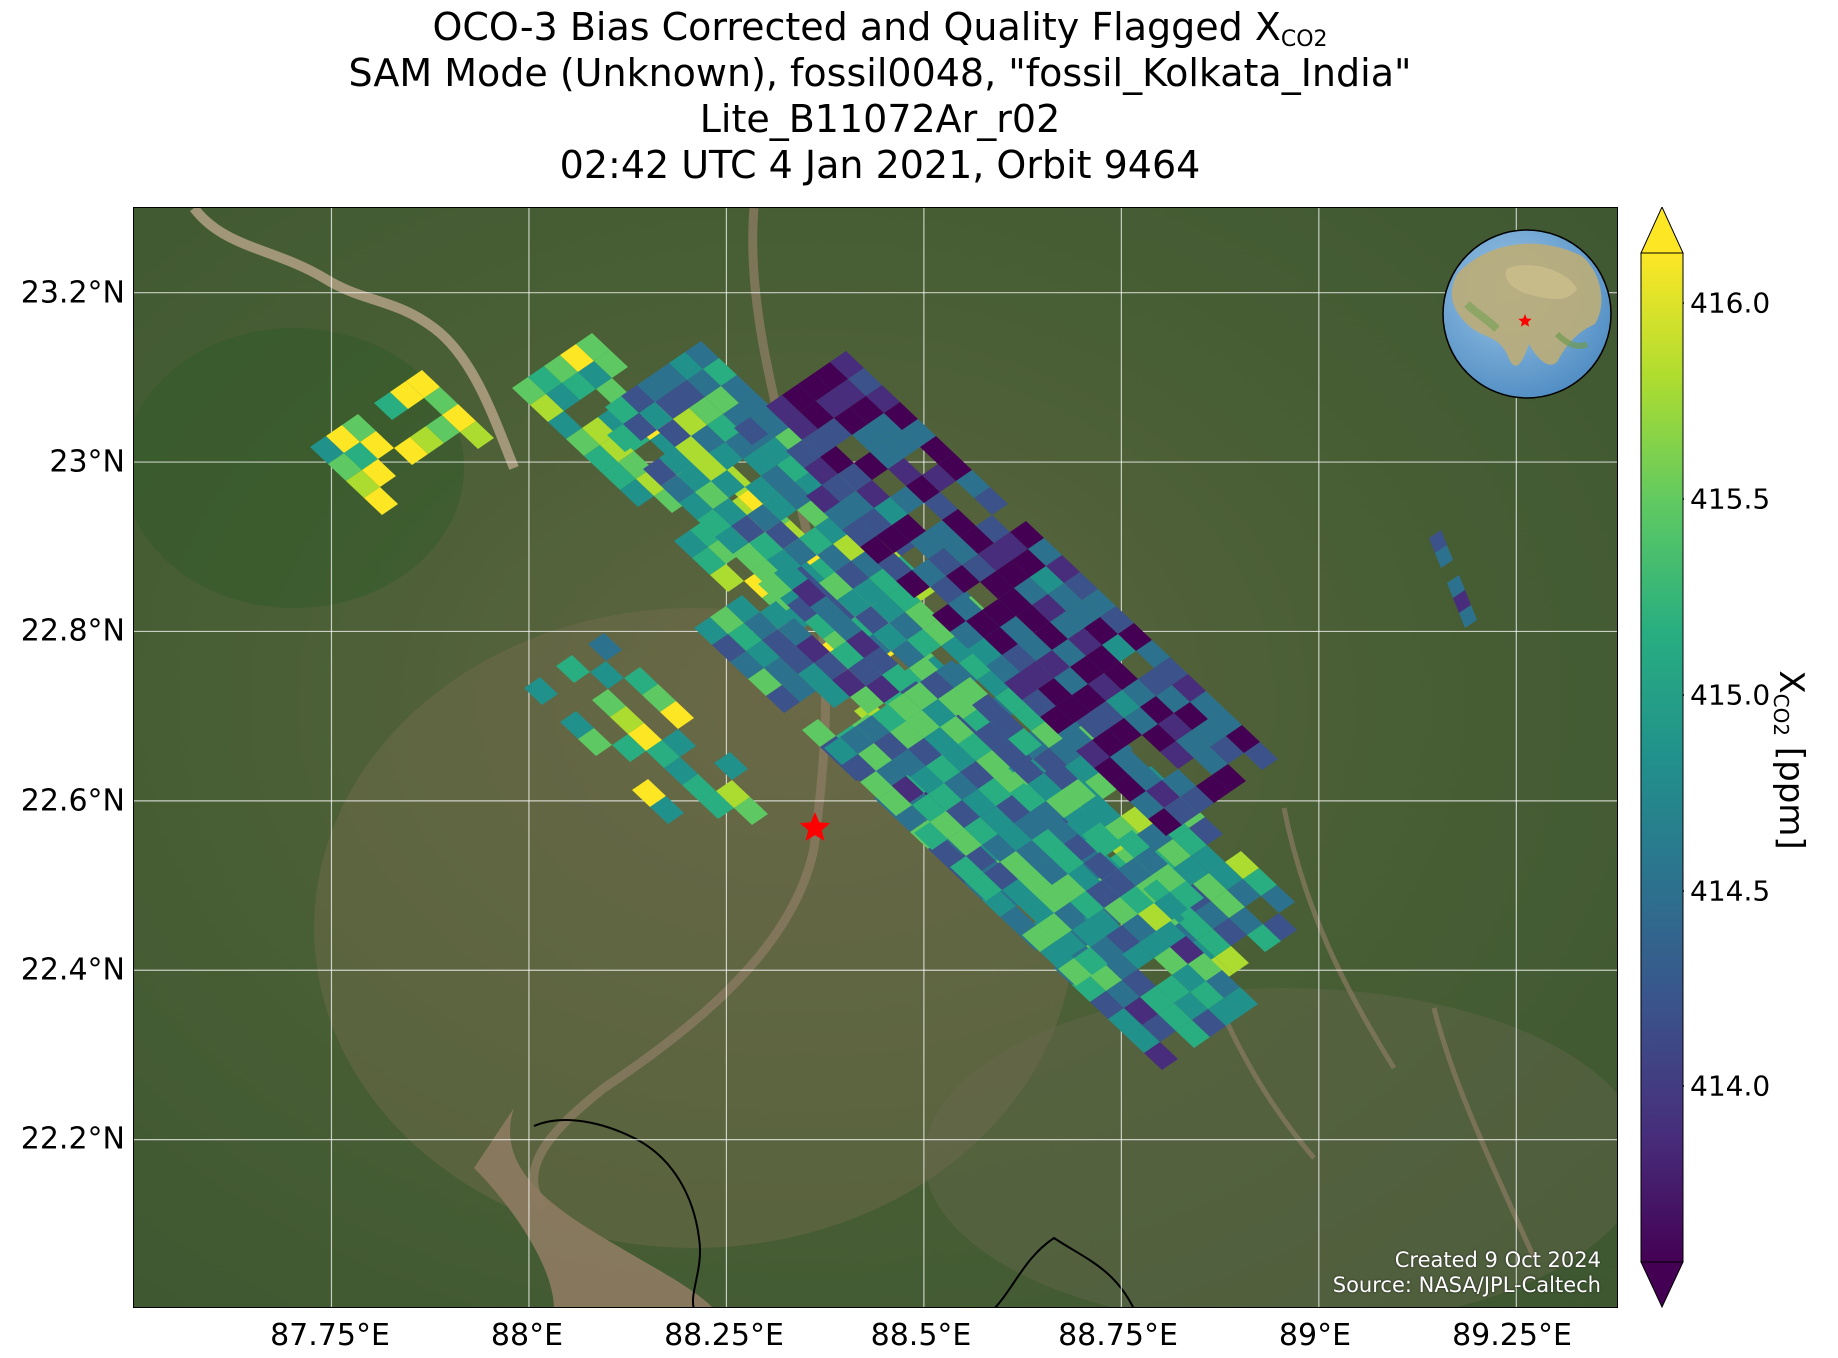 The height and width of the screenshot is (1358, 1838). What do you see at coordinates (72, 970) in the screenshot?
I see `lat-tick-22.4: 22.4°N` at bounding box center [72, 970].